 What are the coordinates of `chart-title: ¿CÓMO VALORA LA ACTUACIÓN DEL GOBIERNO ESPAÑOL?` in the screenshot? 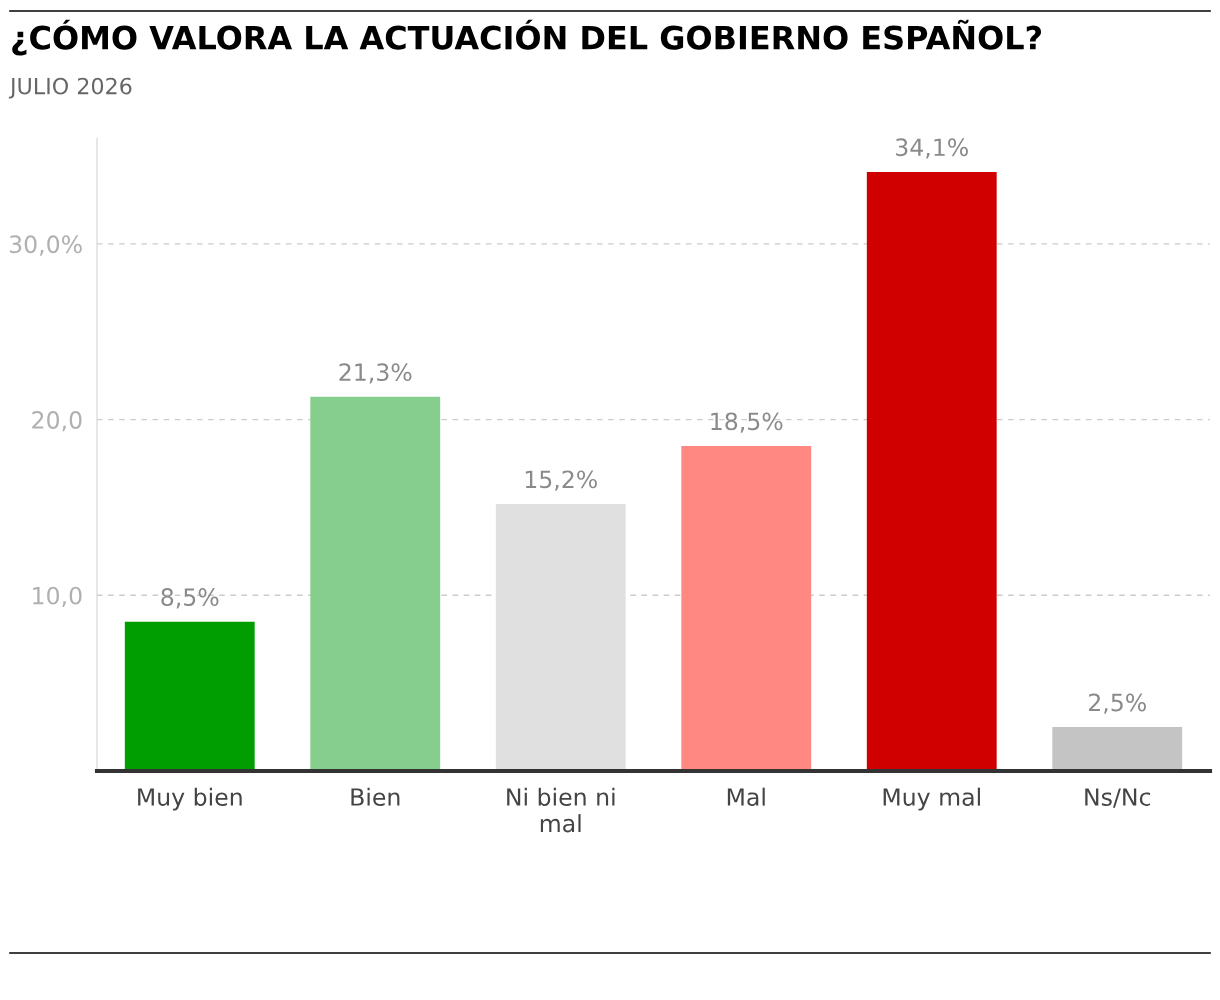 It's located at (527, 37).